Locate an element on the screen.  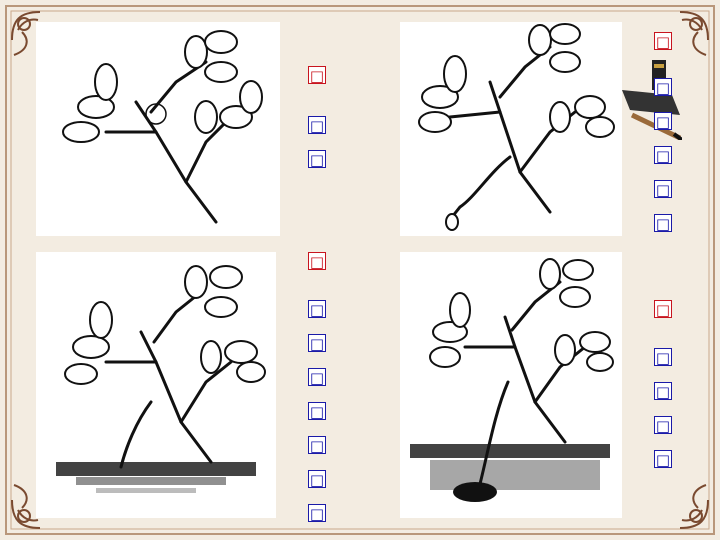
caption-col1-b: □ □ □ □ □ □ □ □ is located at coordinates (317, 387).